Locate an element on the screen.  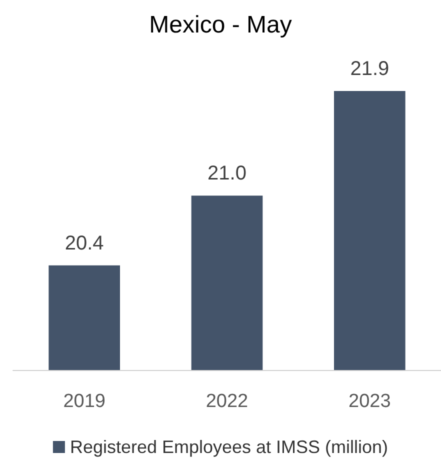
x-tick-label: 2022 is located at coordinates (227, 401).